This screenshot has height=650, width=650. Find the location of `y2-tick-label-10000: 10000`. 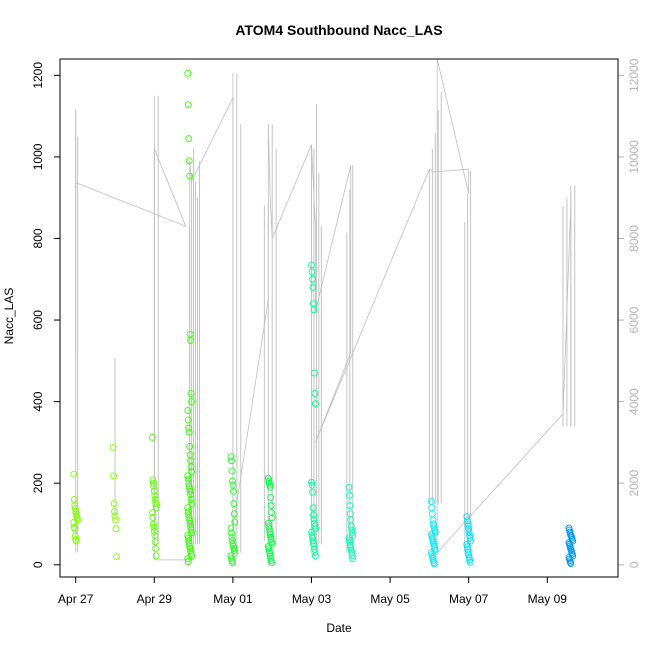

y2-tick-label-10000: 10000 is located at coordinates (634, 157).